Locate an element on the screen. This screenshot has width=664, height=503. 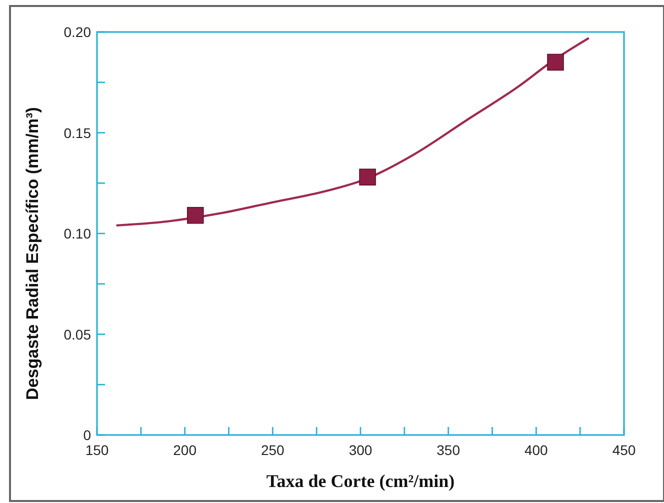
y-tick-label: 0.15 is located at coordinates (78, 132).